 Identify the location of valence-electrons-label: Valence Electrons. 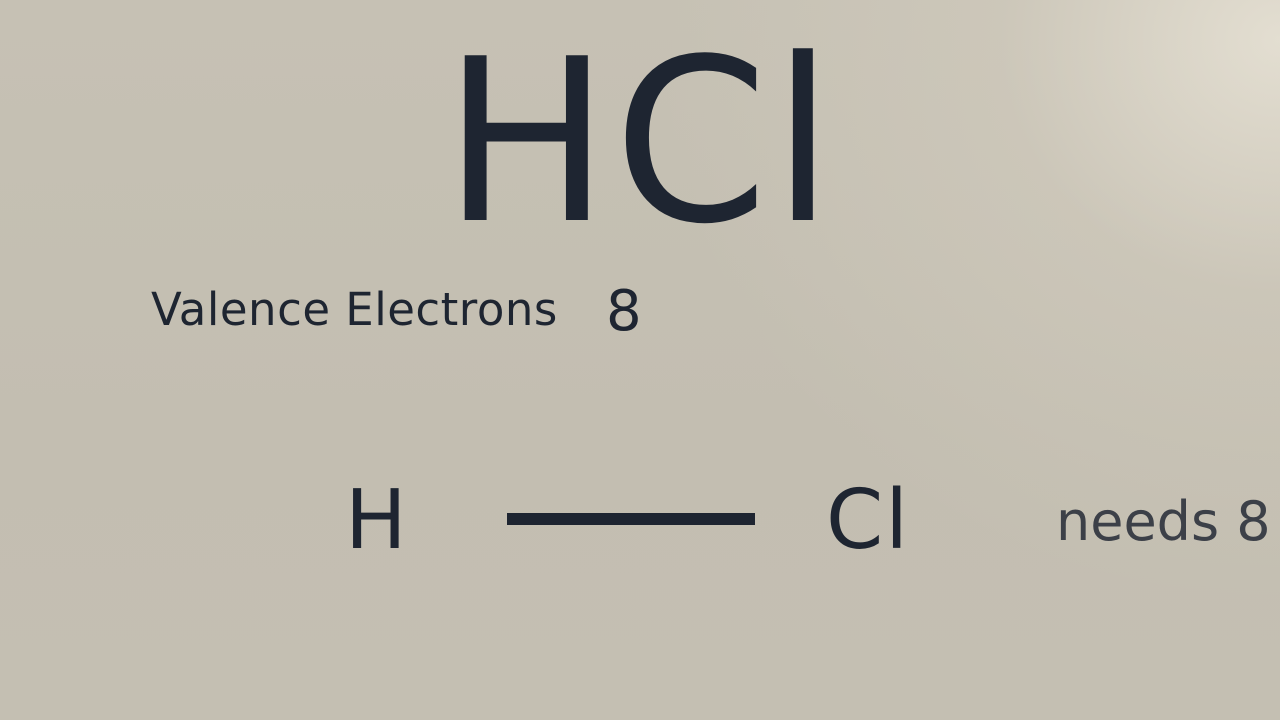
(354, 309).